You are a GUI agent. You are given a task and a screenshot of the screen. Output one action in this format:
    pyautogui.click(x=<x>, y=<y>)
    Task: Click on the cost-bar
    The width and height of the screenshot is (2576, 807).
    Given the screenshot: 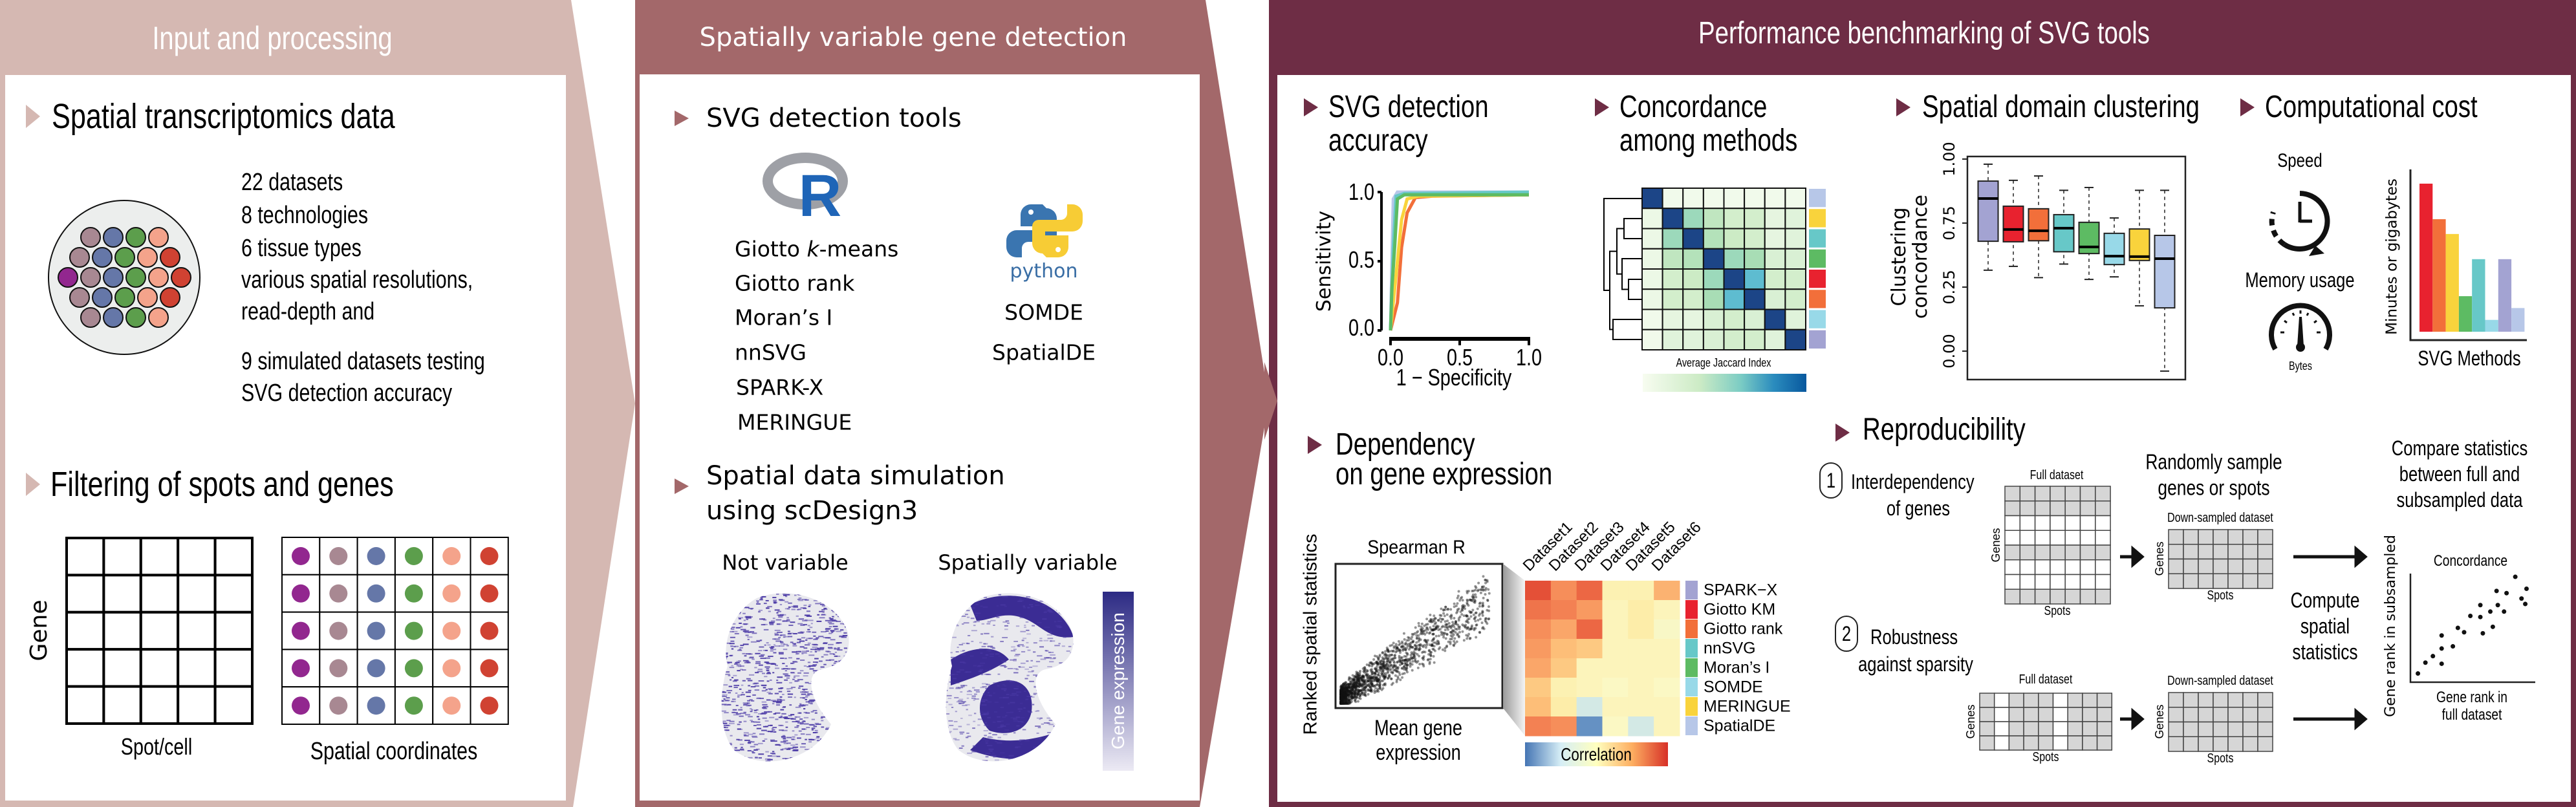 What is the action you would take?
    pyautogui.click(x=2426, y=258)
    